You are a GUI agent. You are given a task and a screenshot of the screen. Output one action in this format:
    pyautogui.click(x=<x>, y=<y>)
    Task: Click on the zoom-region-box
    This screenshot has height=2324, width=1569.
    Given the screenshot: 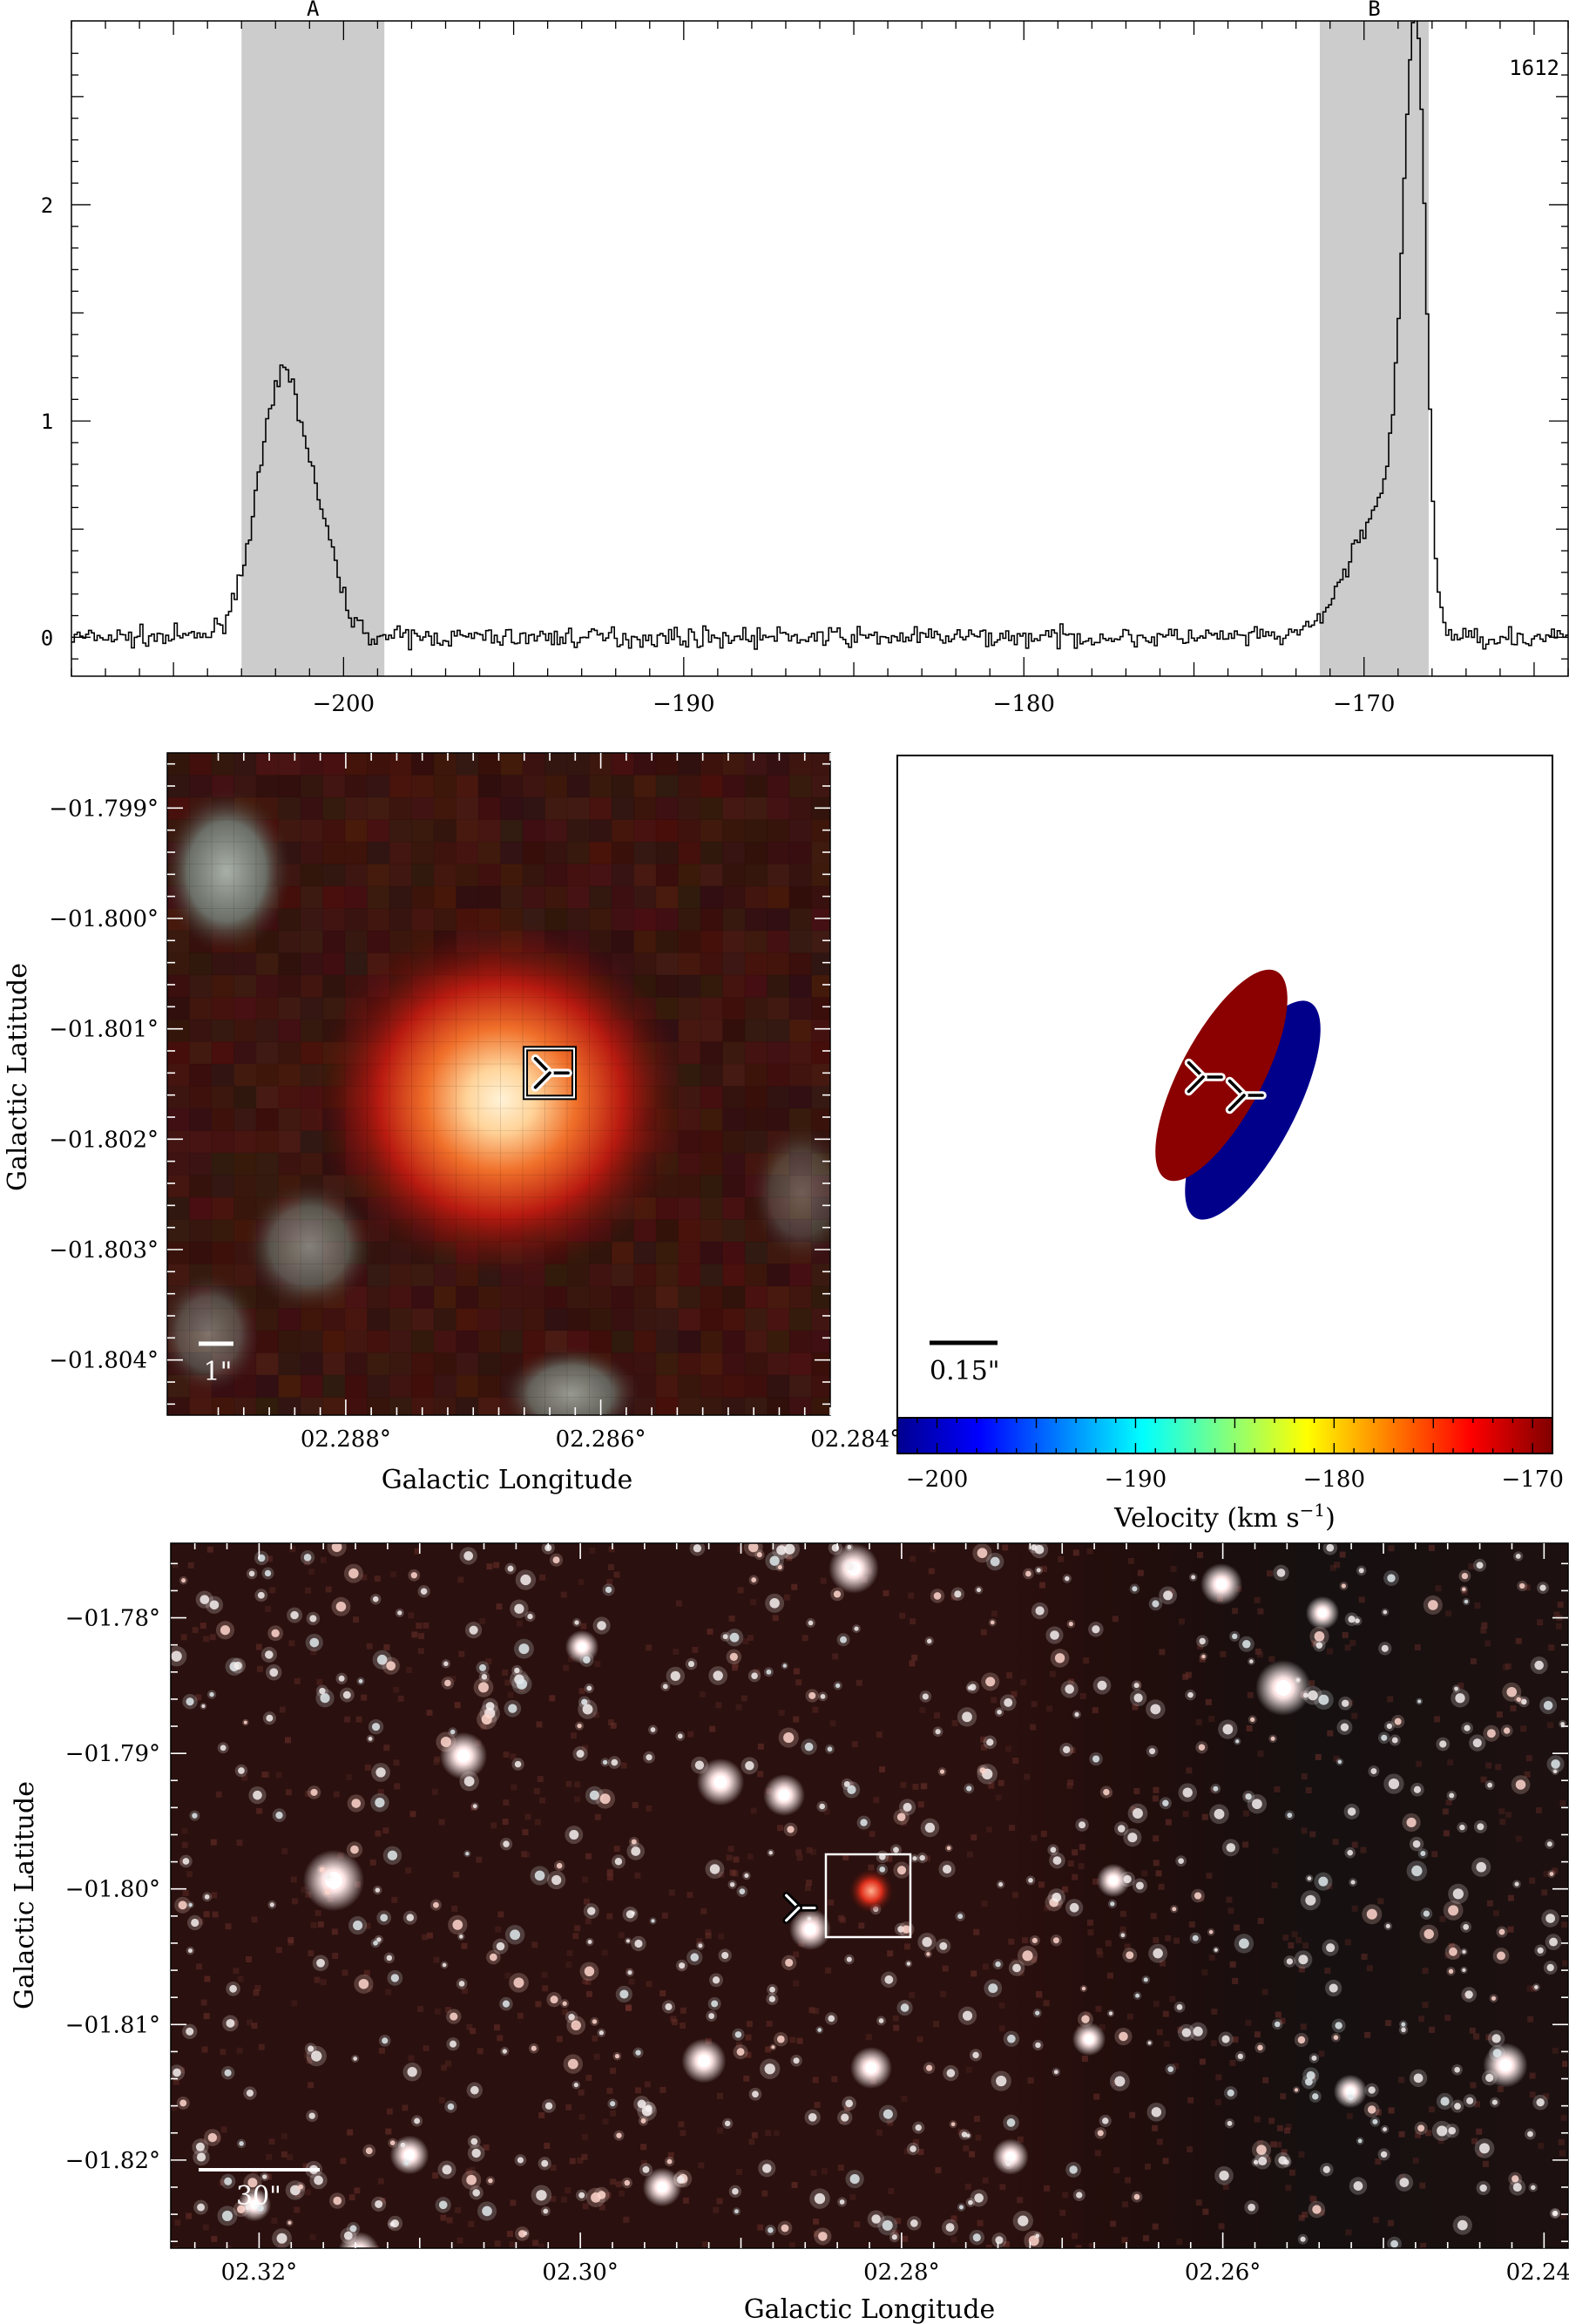 What is the action you would take?
    pyautogui.click(x=868, y=1896)
    